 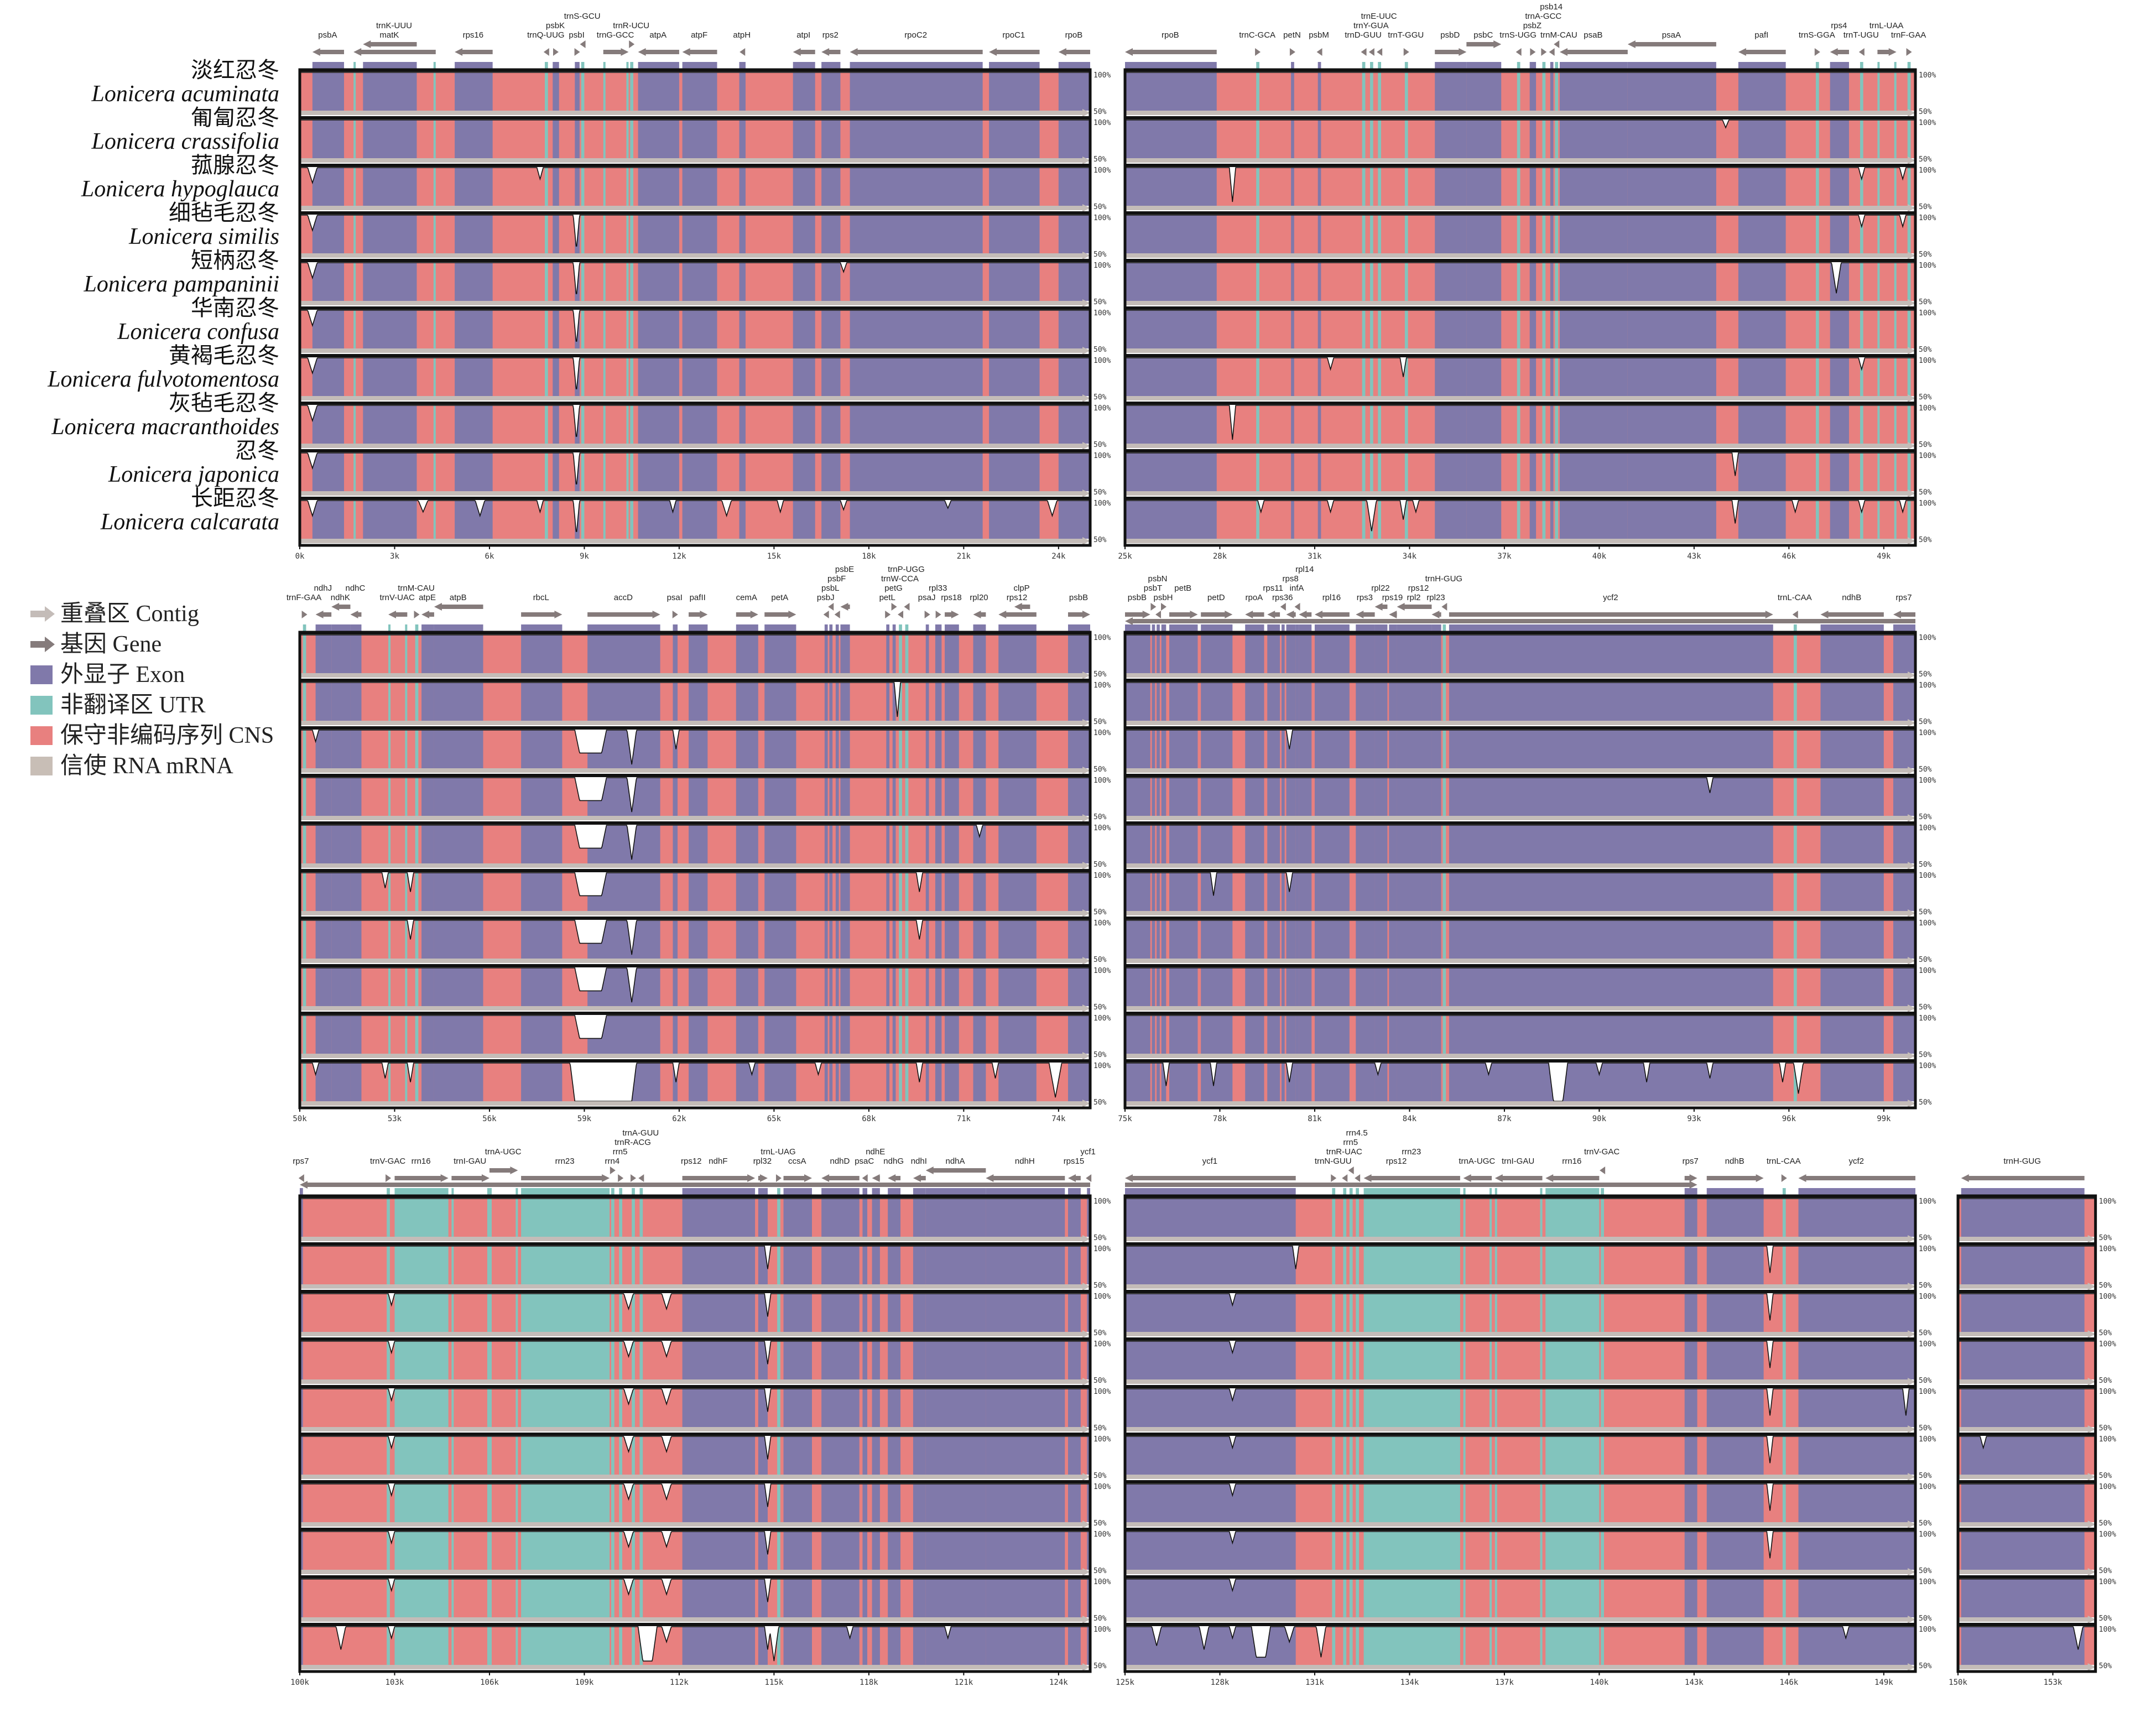 What do you see at coordinates (695, 1192) in the screenshot?
I see `annotation-strip` at bounding box center [695, 1192].